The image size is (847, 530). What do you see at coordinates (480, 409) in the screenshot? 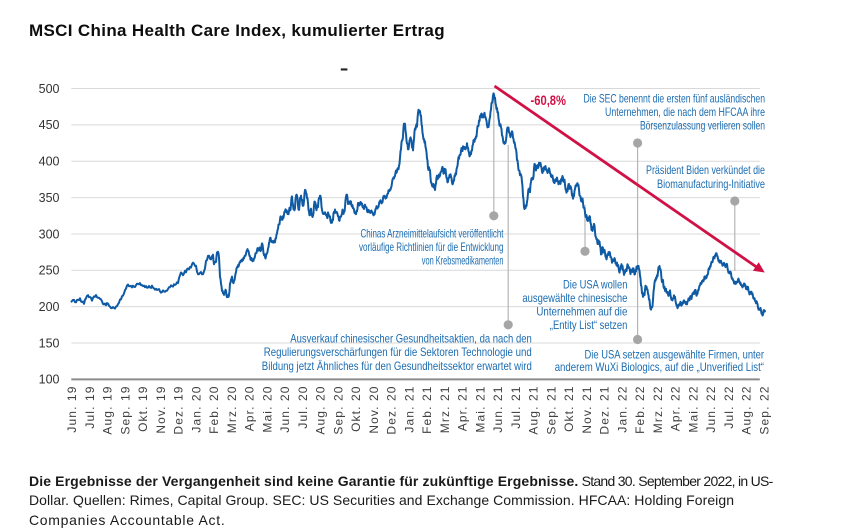
I see `svg-text: Mai. 21` at bounding box center [480, 409].